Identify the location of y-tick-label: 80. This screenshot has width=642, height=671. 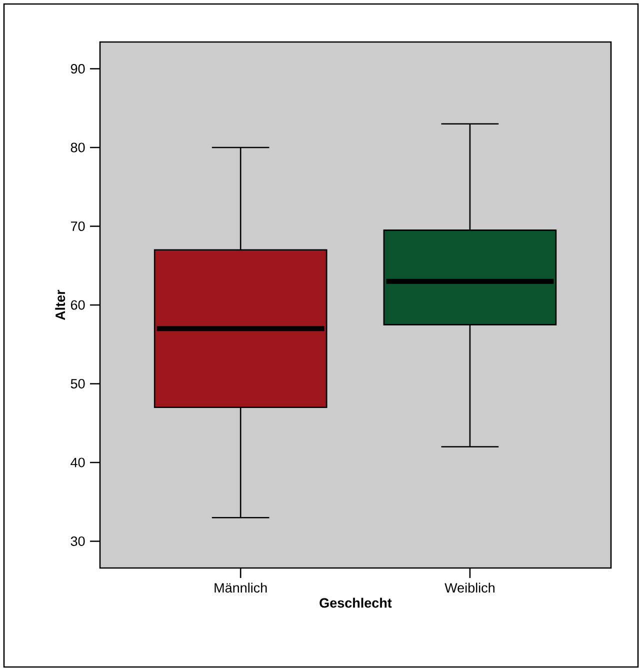
(77, 147).